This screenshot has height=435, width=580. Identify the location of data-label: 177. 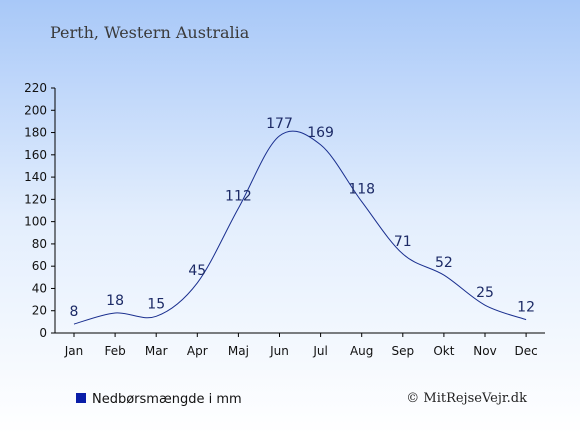
(279, 124).